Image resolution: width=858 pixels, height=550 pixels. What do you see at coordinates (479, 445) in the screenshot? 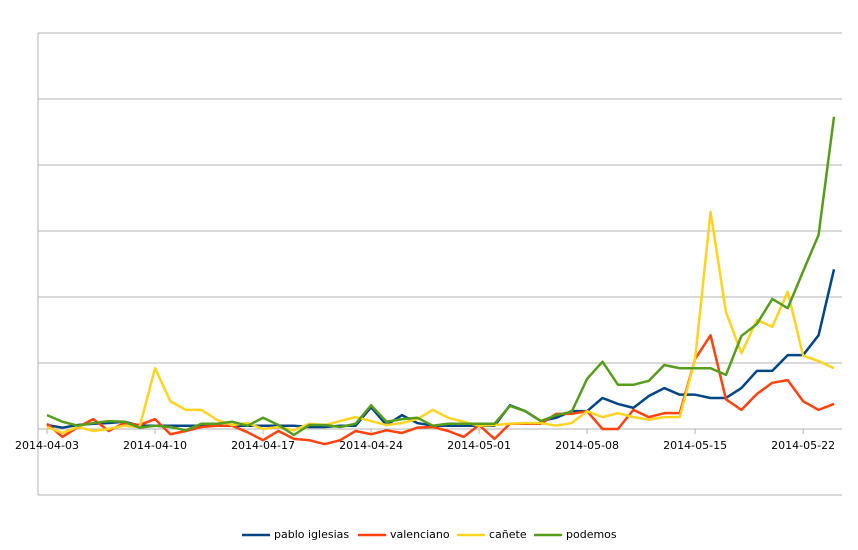
I see `x-tick-label: 2014-05-01` at bounding box center [479, 445].